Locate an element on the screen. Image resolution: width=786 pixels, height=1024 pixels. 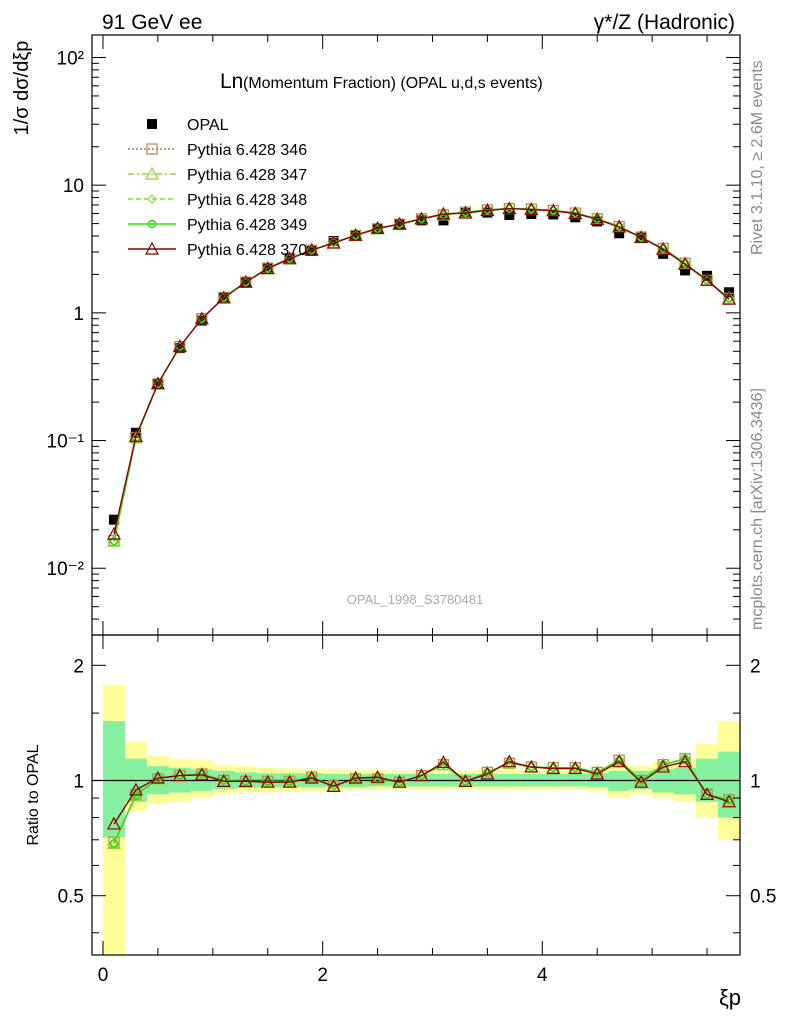
analysis-watermark: OPAL_1998_S3780481 is located at coordinates (415, 599).